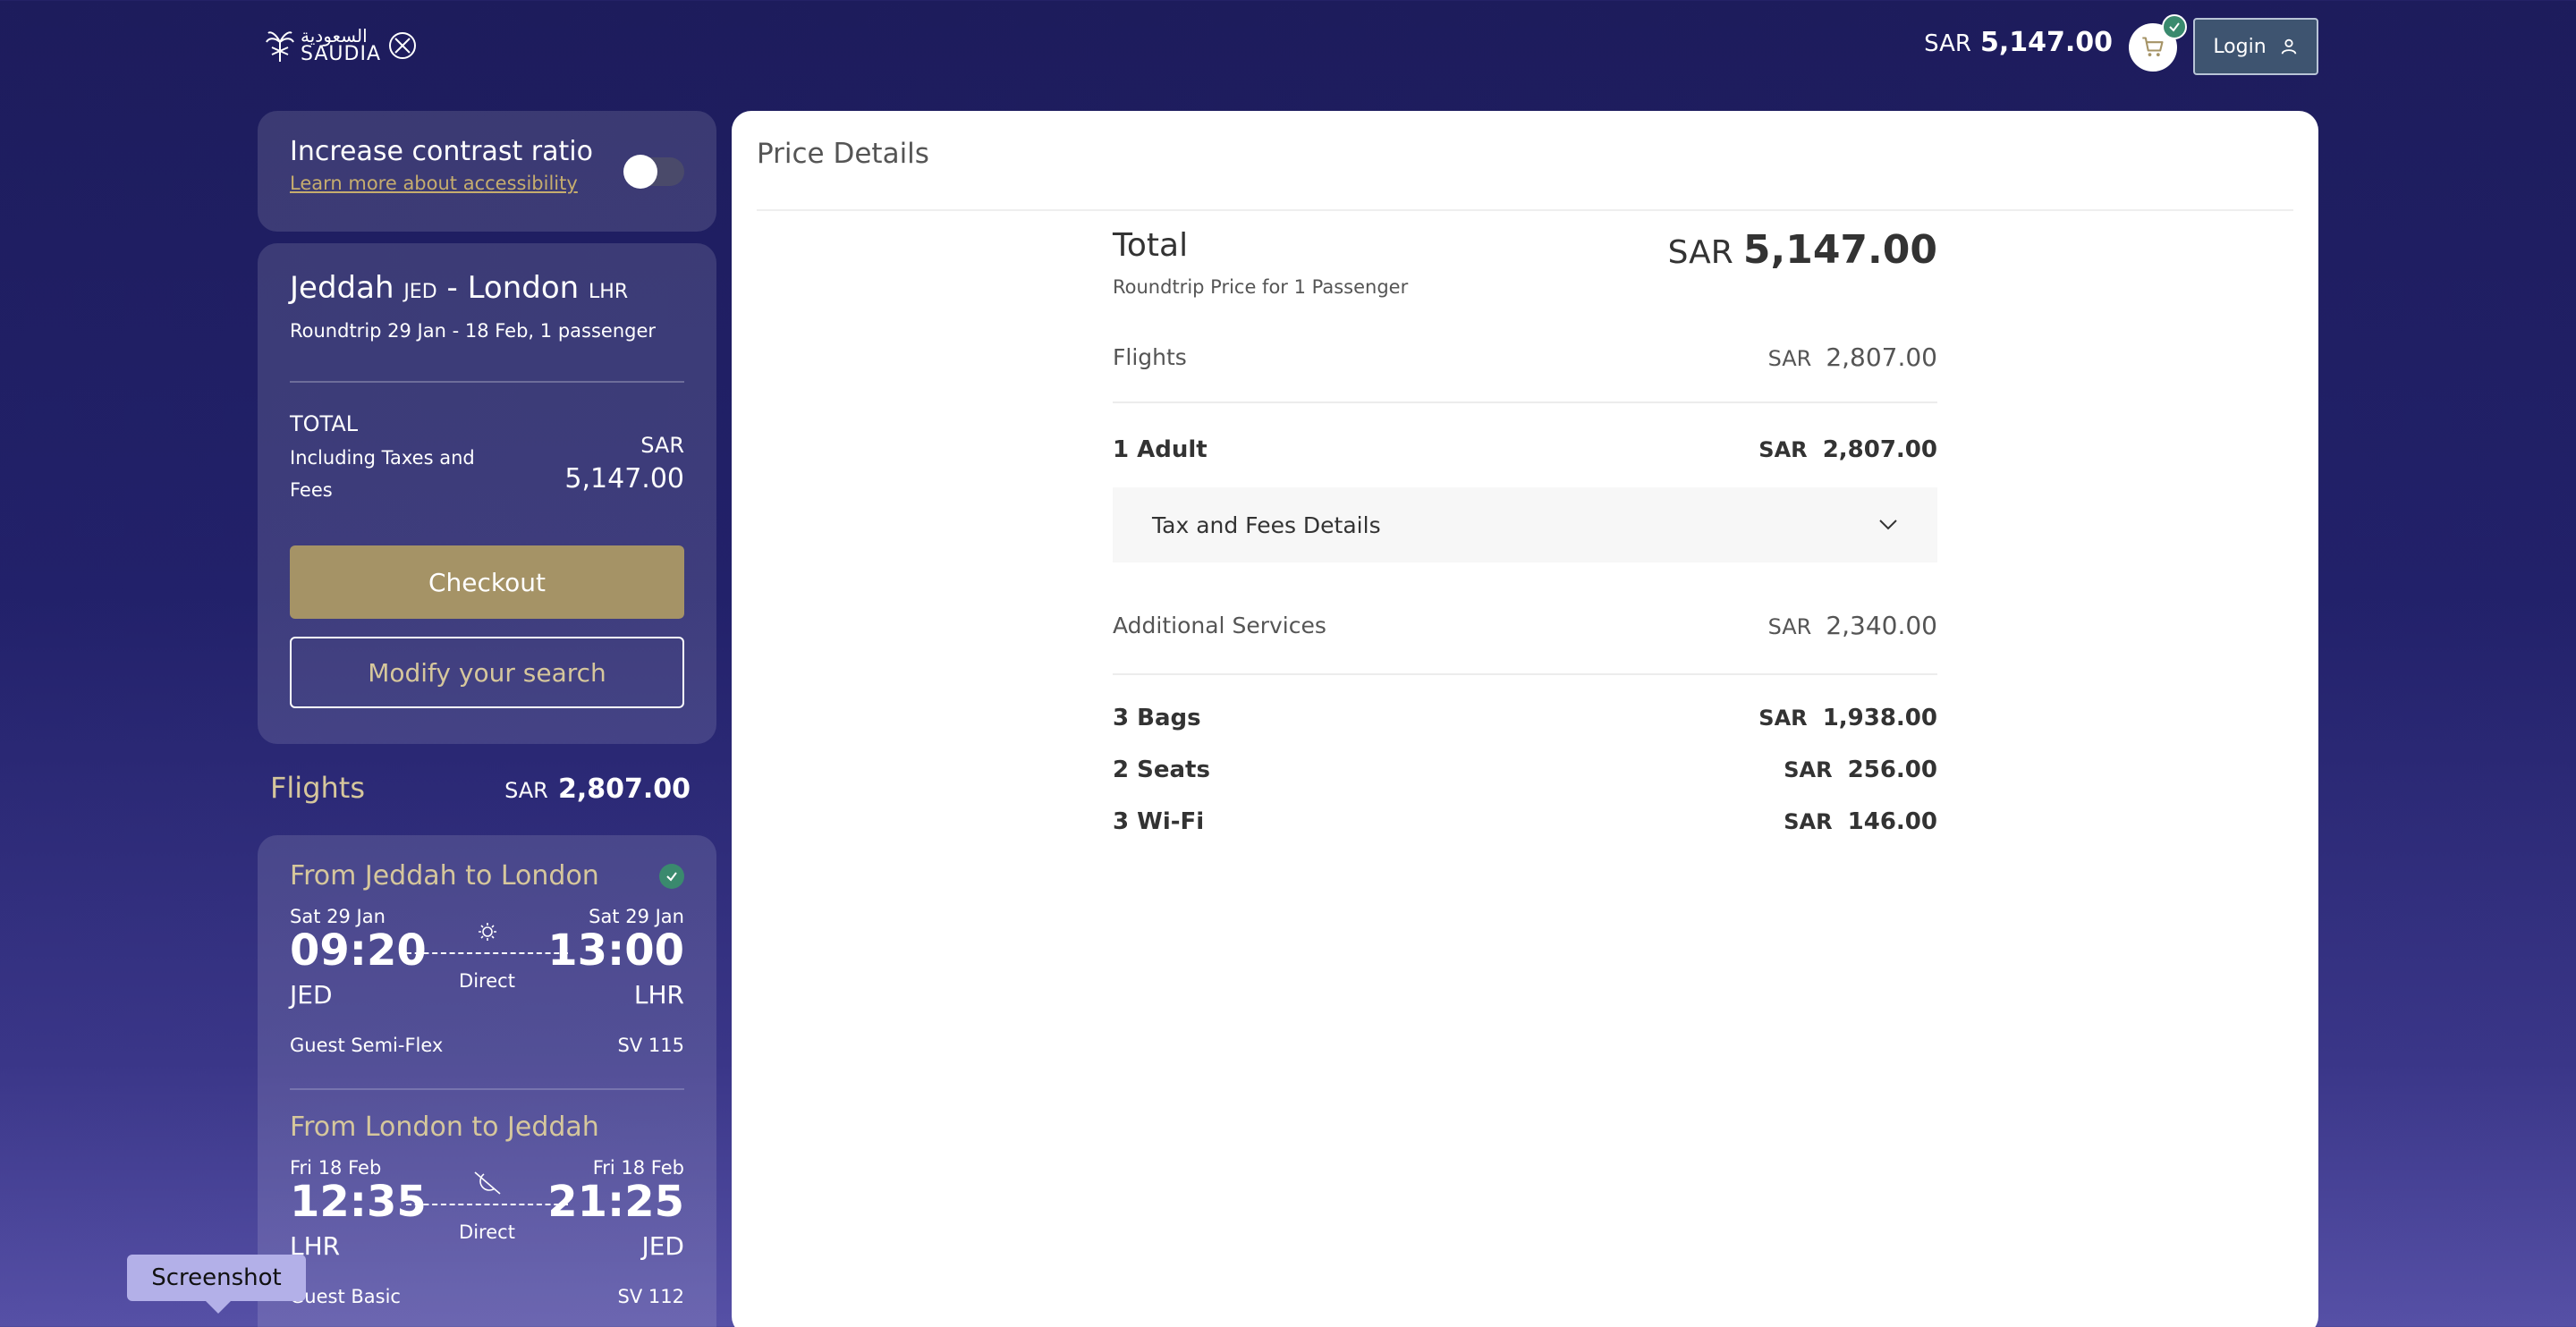  What do you see at coordinates (1525, 524) in the screenshot?
I see `tax-fees-accordion: Tax and Fees Details` at bounding box center [1525, 524].